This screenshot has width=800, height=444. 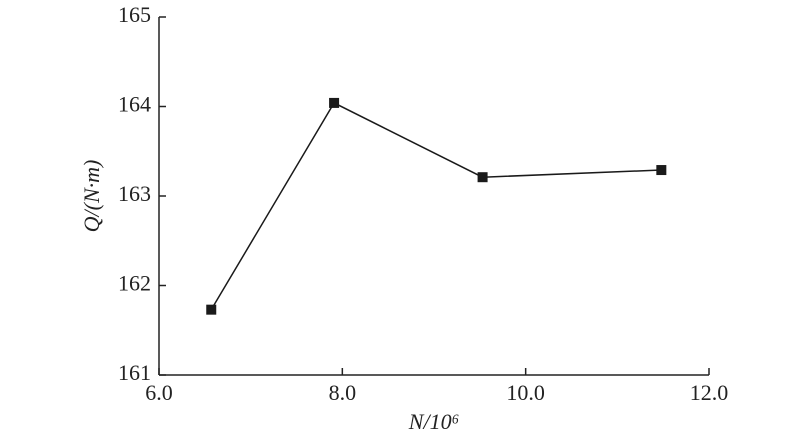 I want to click on y-tick-label: 163, so click(x=134, y=193).